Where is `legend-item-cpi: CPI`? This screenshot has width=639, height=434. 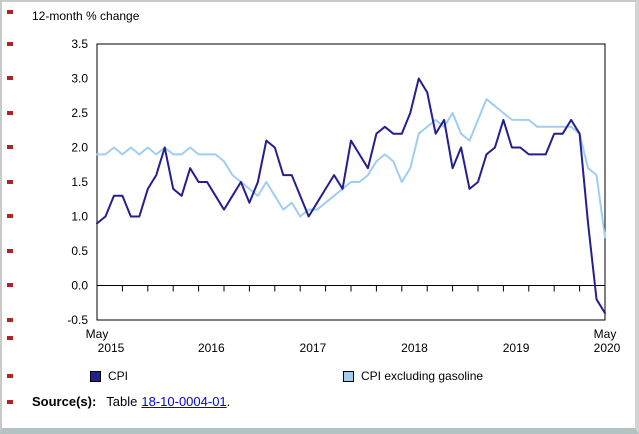
legend-item-cpi: CPI is located at coordinates (109, 376).